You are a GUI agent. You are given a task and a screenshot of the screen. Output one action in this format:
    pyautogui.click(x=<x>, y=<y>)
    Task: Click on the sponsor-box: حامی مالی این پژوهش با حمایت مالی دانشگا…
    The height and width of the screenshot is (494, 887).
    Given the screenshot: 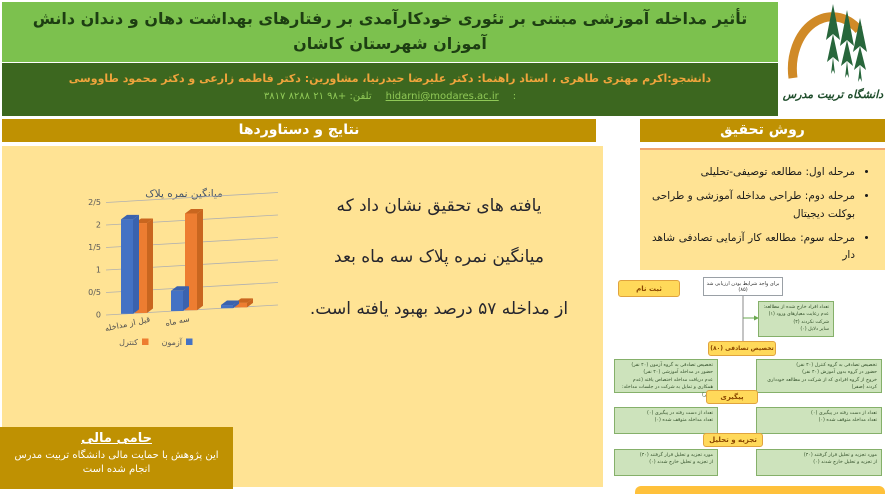 What is the action you would take?
    pyautogui.click(x=116, y=458)
    